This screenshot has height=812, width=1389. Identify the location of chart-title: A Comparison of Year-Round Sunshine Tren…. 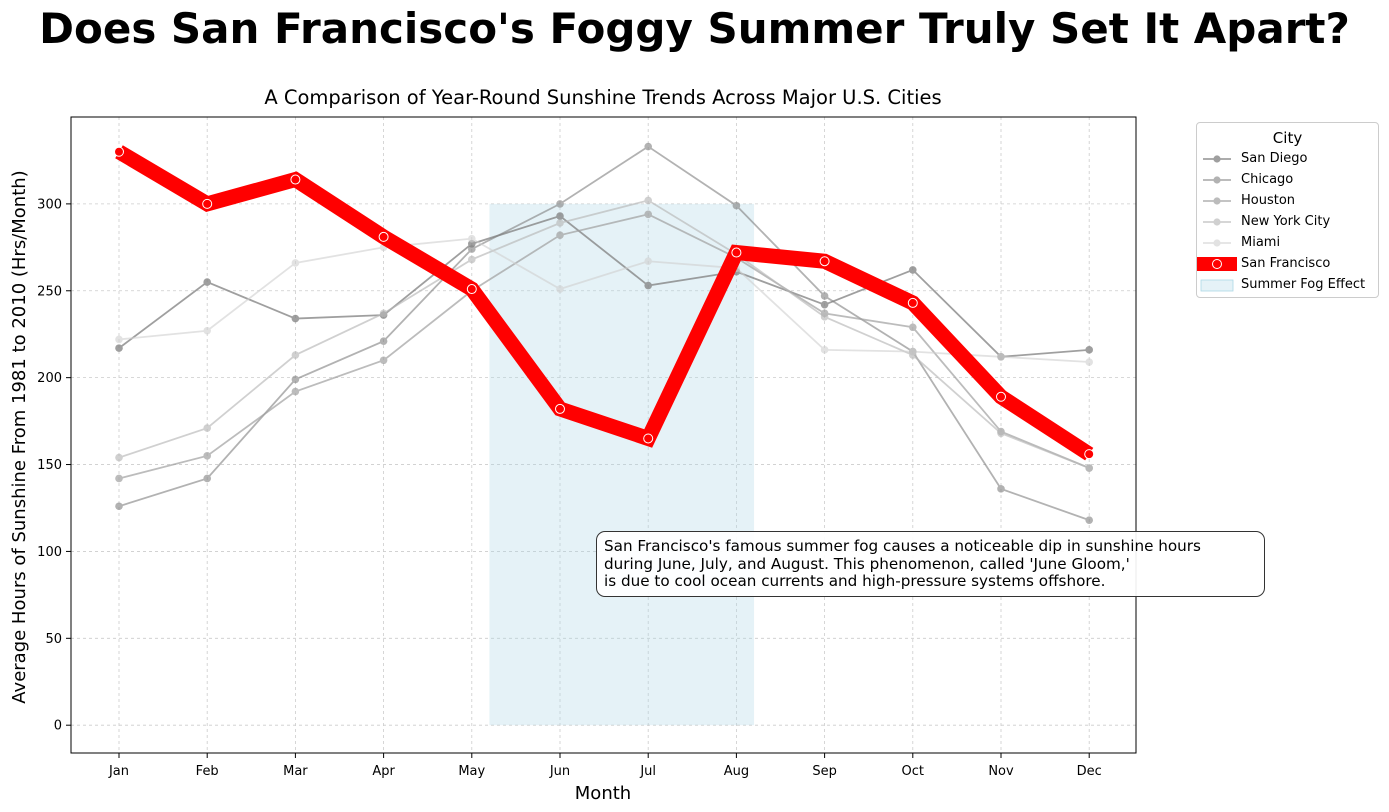
(602, 97).